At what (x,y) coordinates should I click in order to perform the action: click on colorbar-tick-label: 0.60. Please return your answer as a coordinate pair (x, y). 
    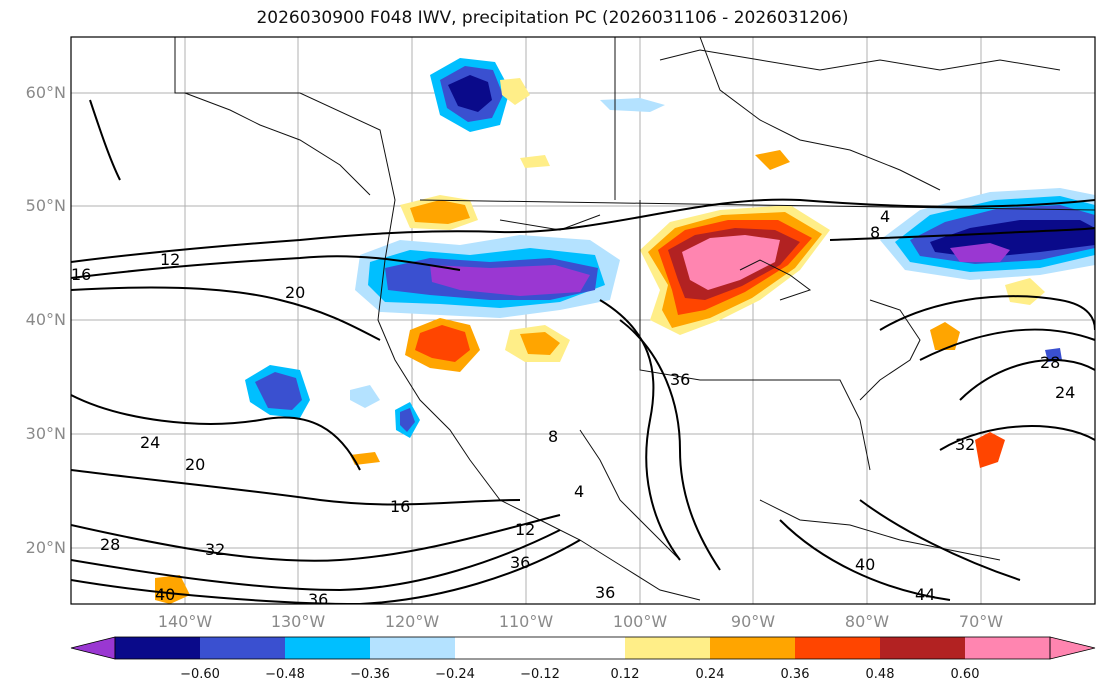
    Looking at the image, I should click on (965, 674).